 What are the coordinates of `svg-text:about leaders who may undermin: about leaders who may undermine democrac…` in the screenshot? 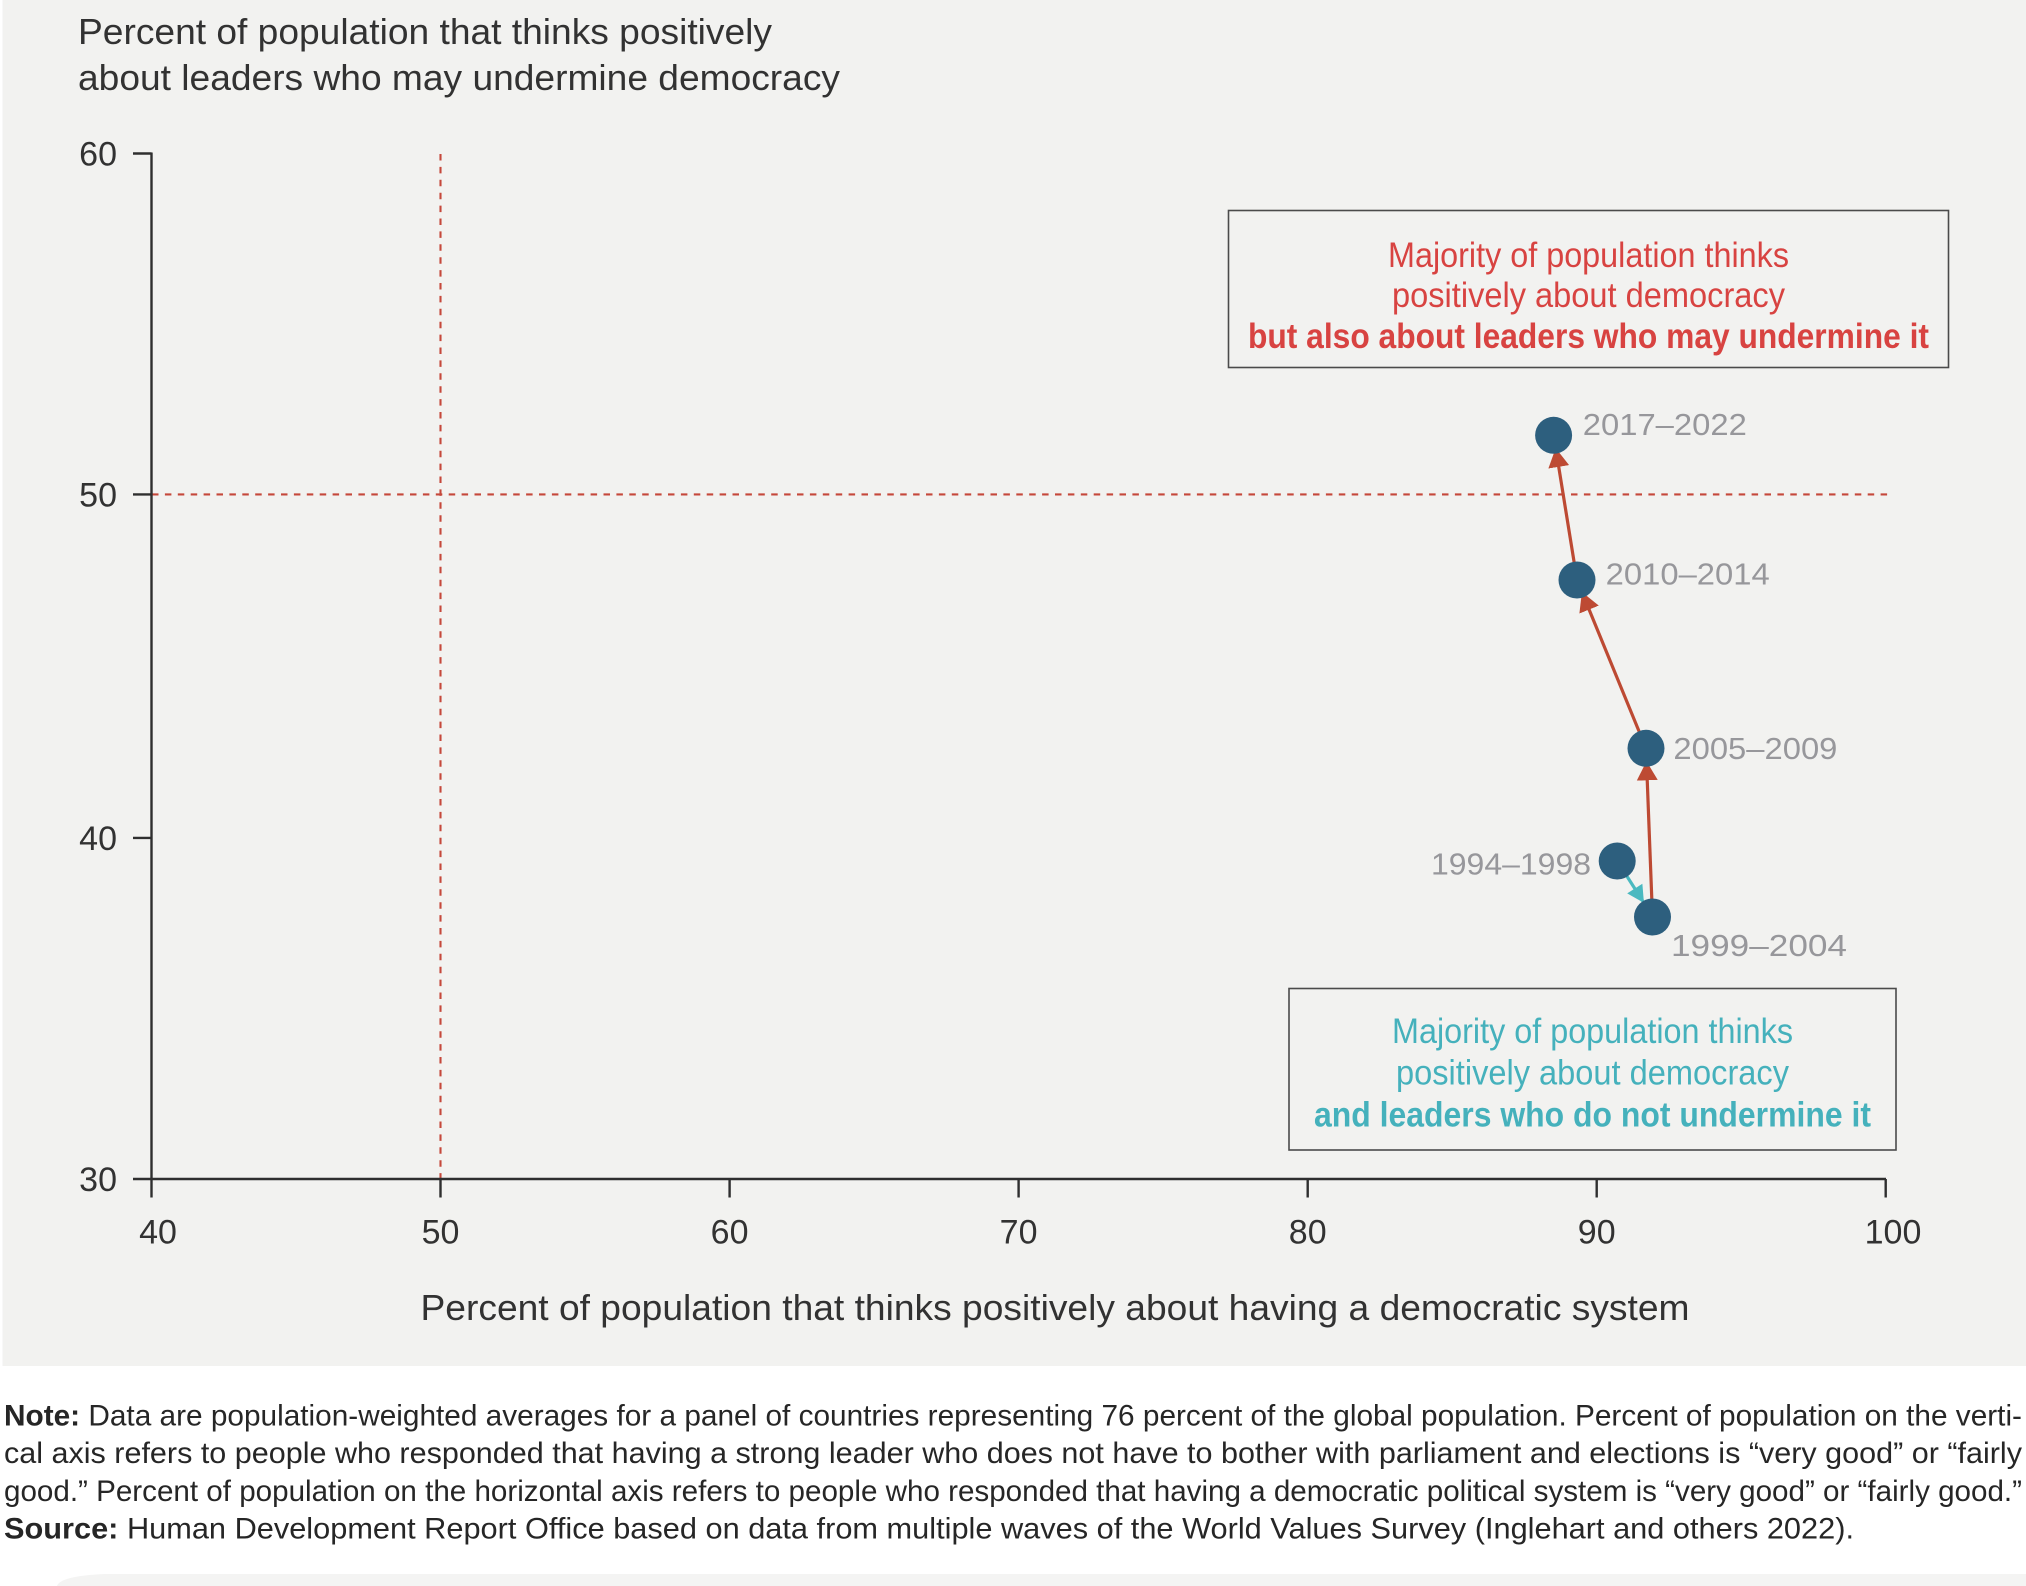 It's located at (459, 77).